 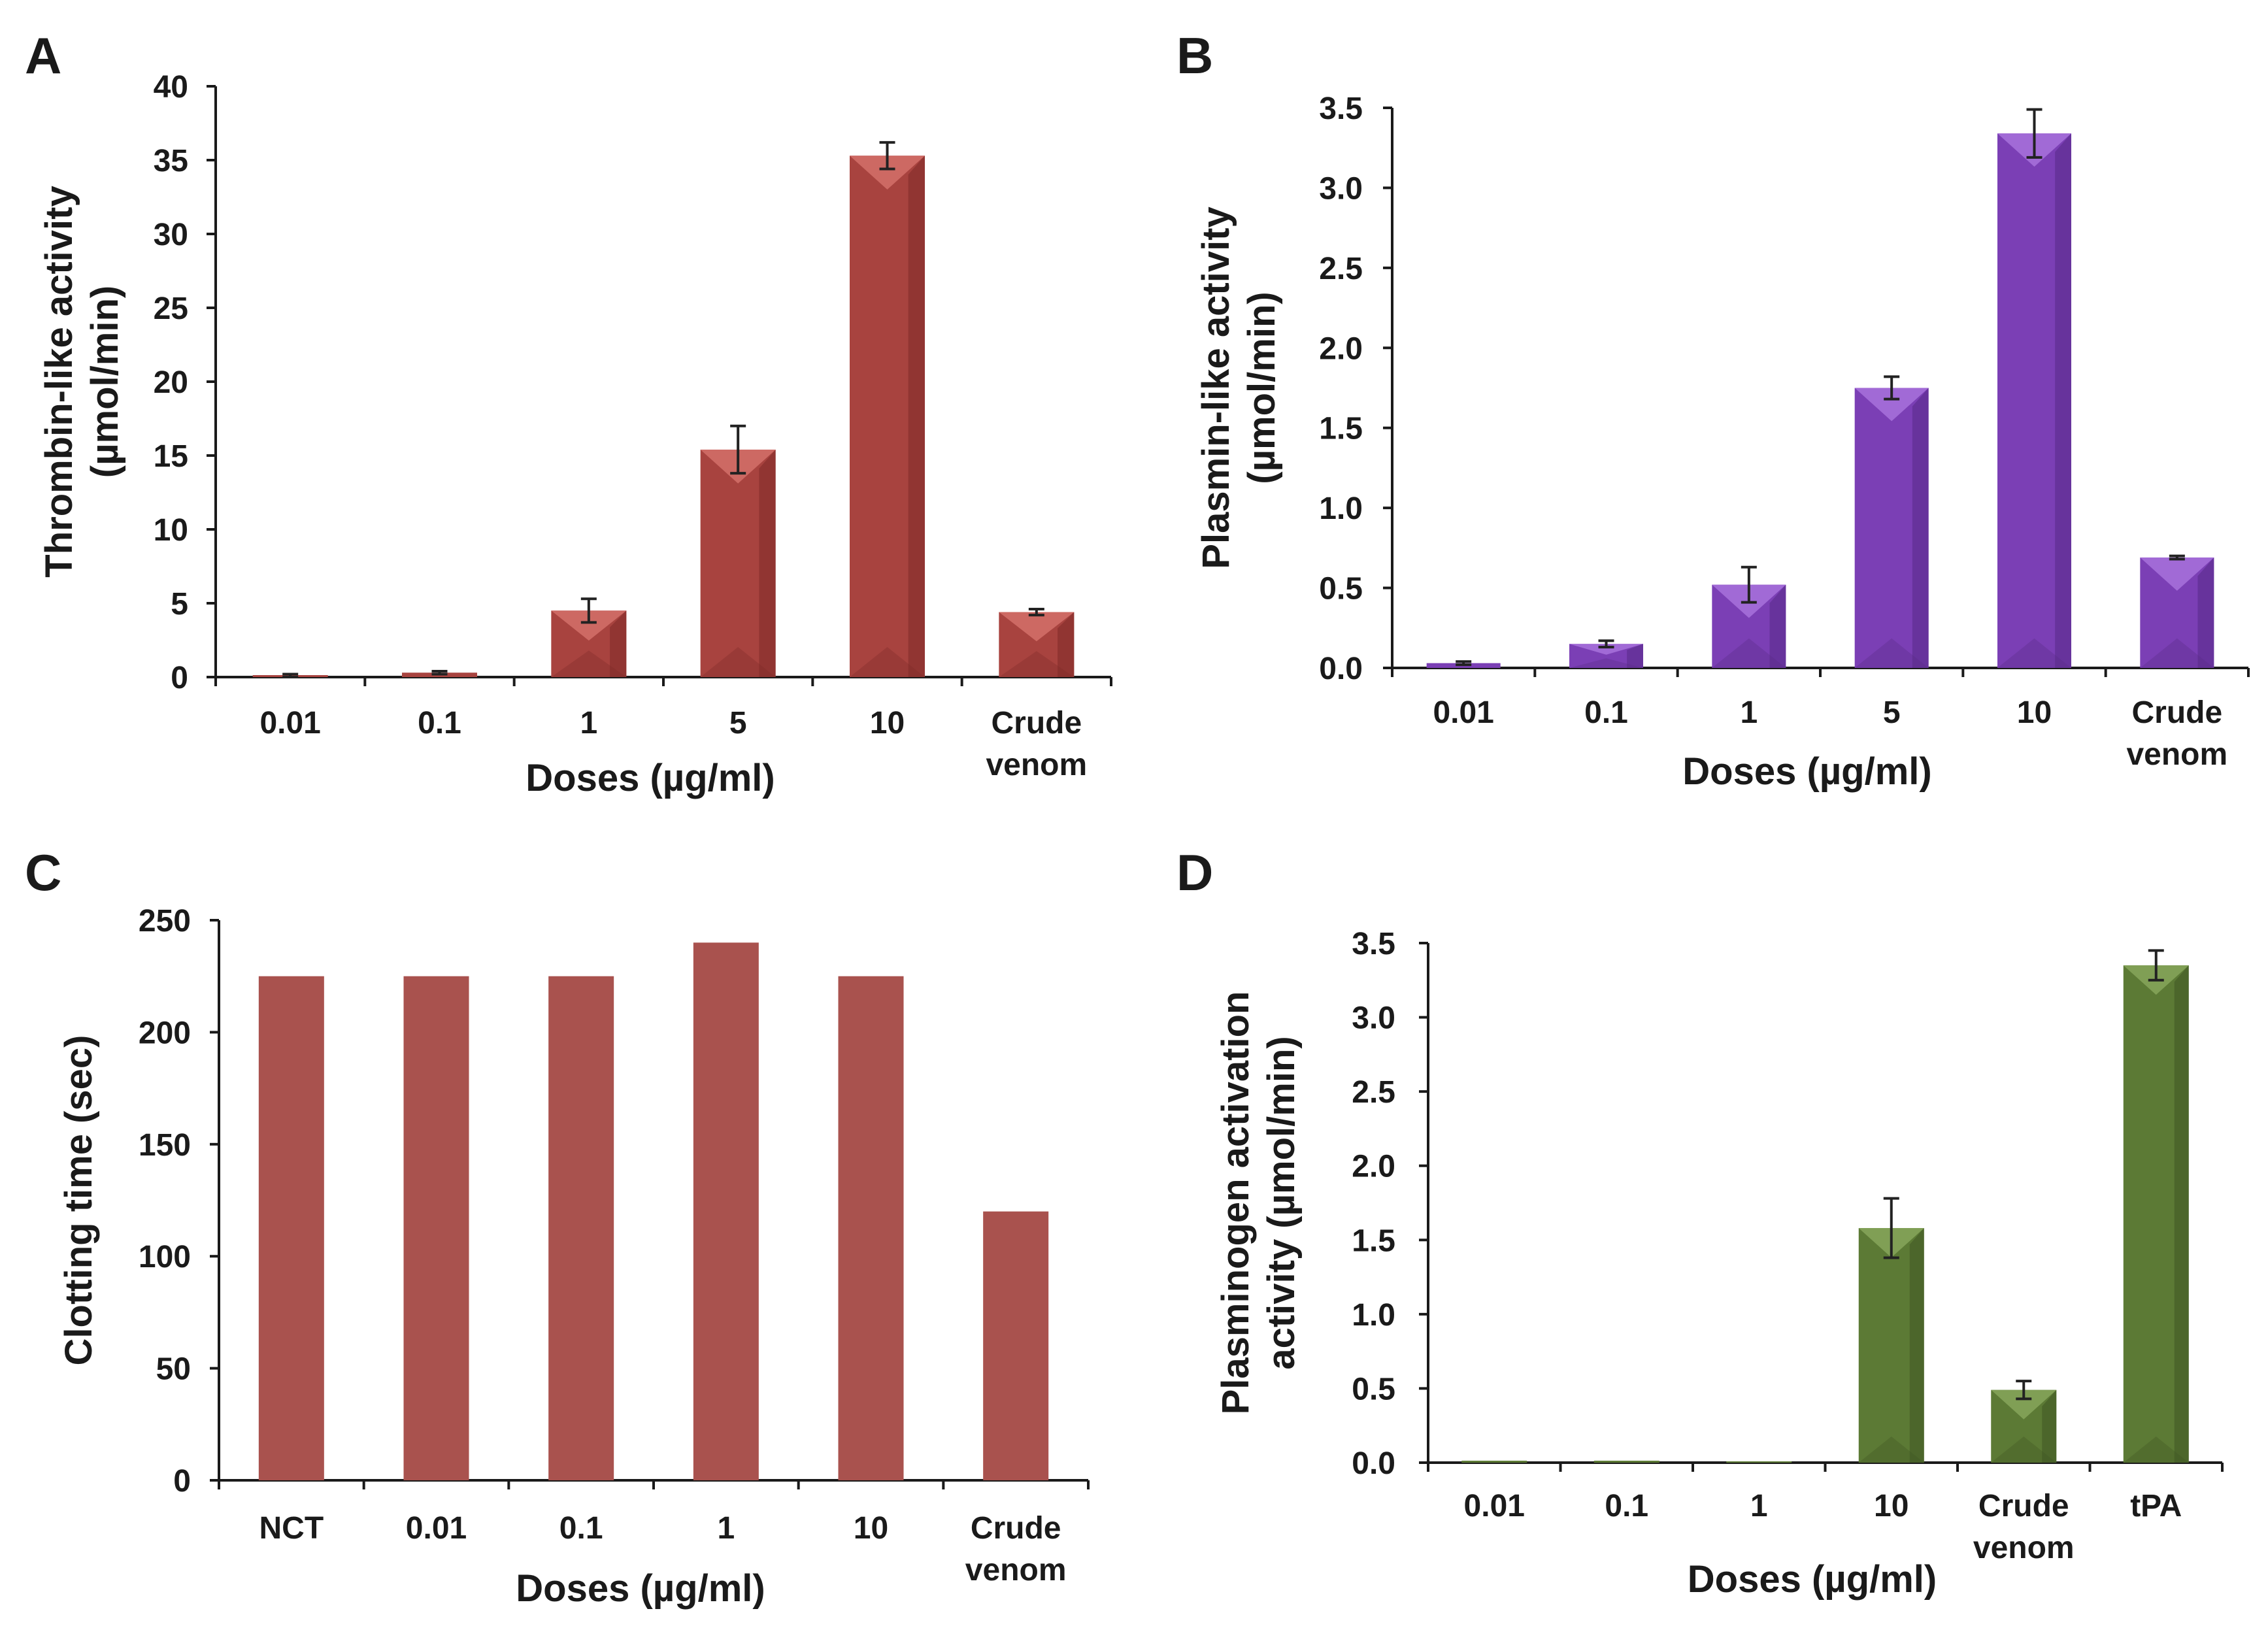 What do you see at coordinates (1235, 1203) in the screenshot?
I see `y-axis-title-line: Plasminogen activation` at bounding box center [1235, 1203].